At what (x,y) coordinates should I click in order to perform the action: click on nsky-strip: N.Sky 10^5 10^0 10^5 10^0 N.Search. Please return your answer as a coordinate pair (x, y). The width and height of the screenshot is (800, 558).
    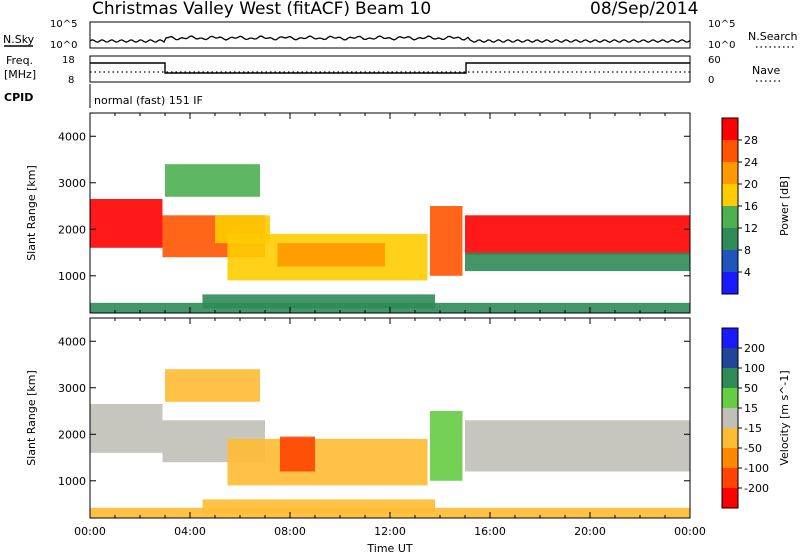
    Looking at the image, I should click on (400, 35).